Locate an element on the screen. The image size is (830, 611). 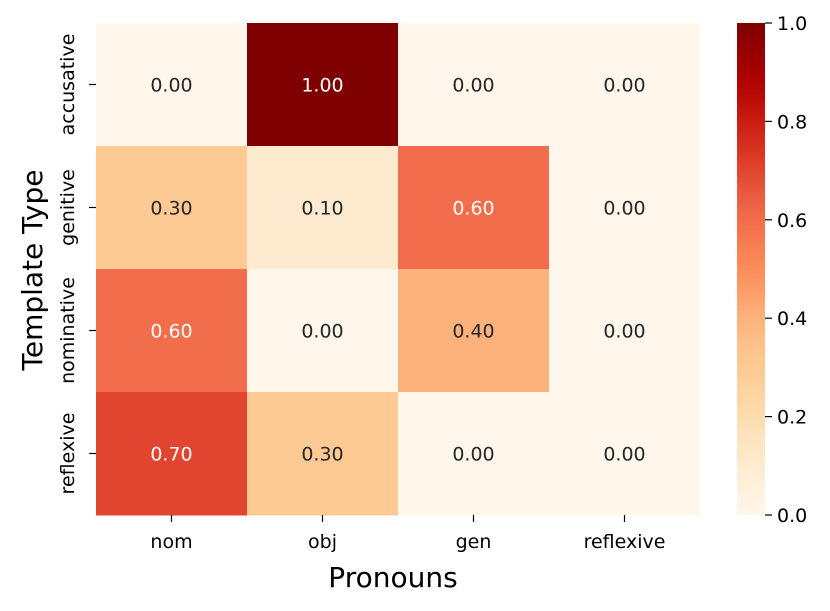
y-tick-label: reflexive is located at coordinates (68, 454).